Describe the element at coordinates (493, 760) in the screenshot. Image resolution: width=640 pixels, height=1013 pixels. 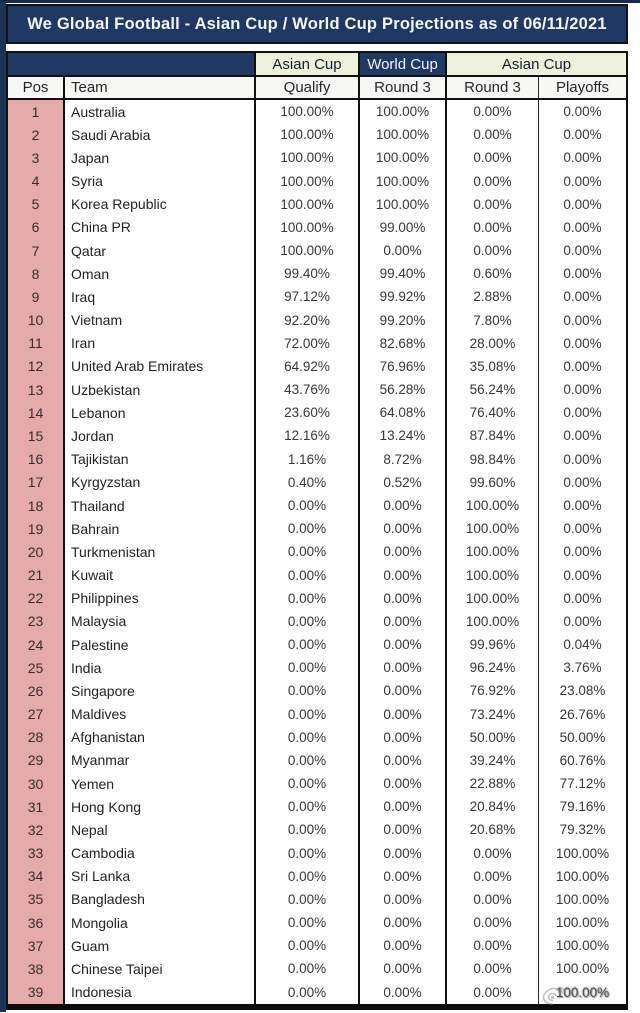
I see `ac-round3-cell: 39.24%` at that location.